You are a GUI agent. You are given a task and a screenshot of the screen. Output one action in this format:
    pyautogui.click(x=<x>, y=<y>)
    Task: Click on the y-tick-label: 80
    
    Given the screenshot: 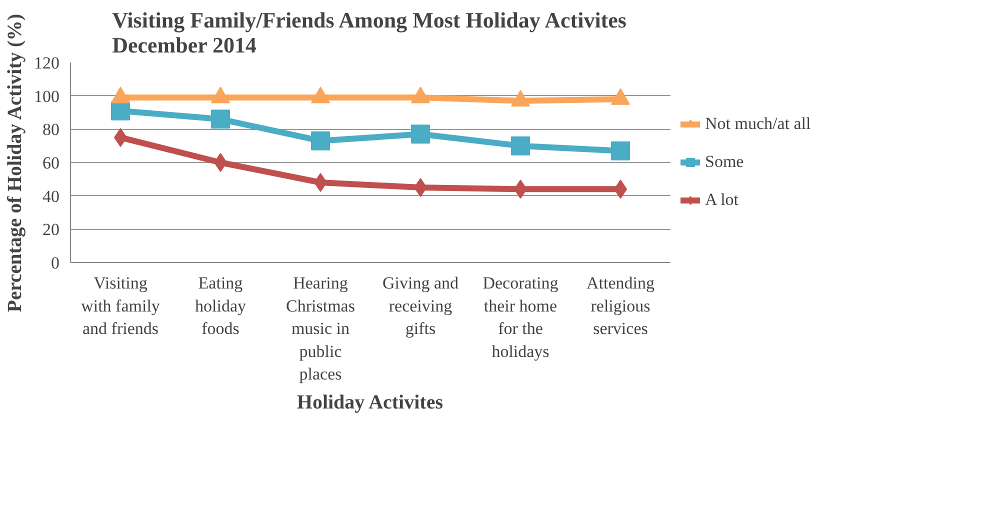 What is the action you would take?
    pyautogui.click(x=51, y=130)
    